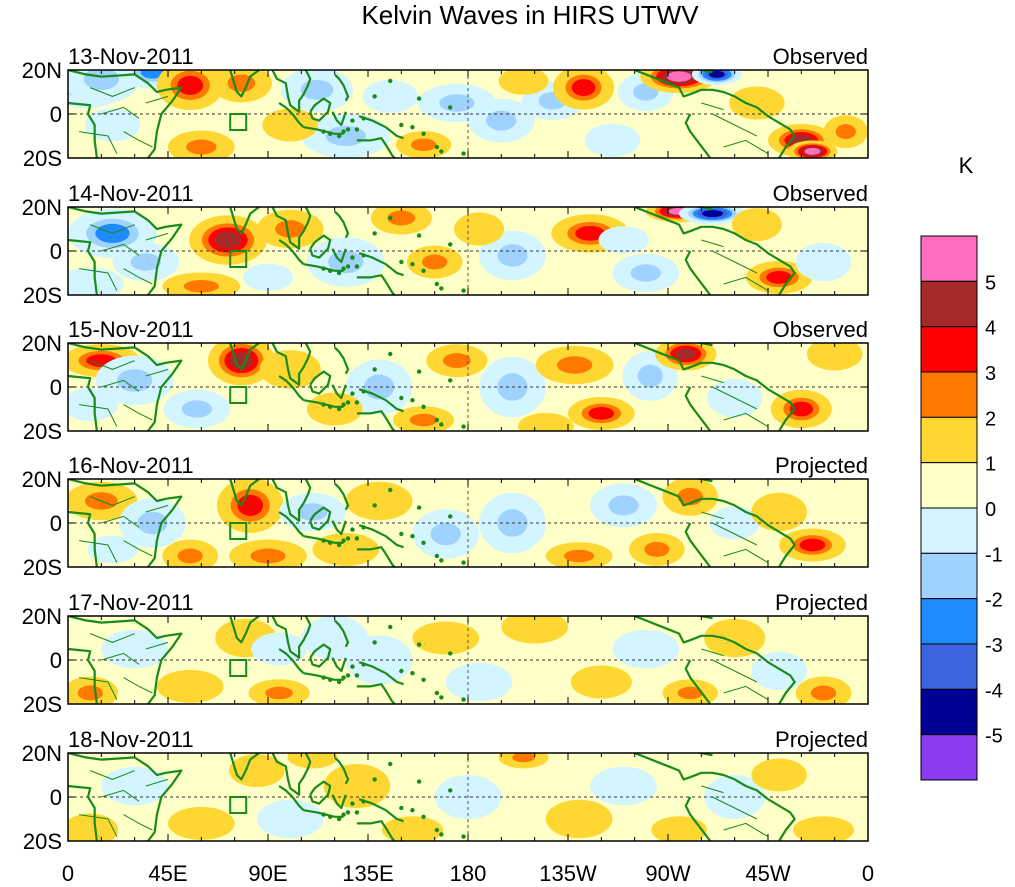 The image size is (1015, 887). I want to click on x-tick-label: 135E, so click(367, 873).